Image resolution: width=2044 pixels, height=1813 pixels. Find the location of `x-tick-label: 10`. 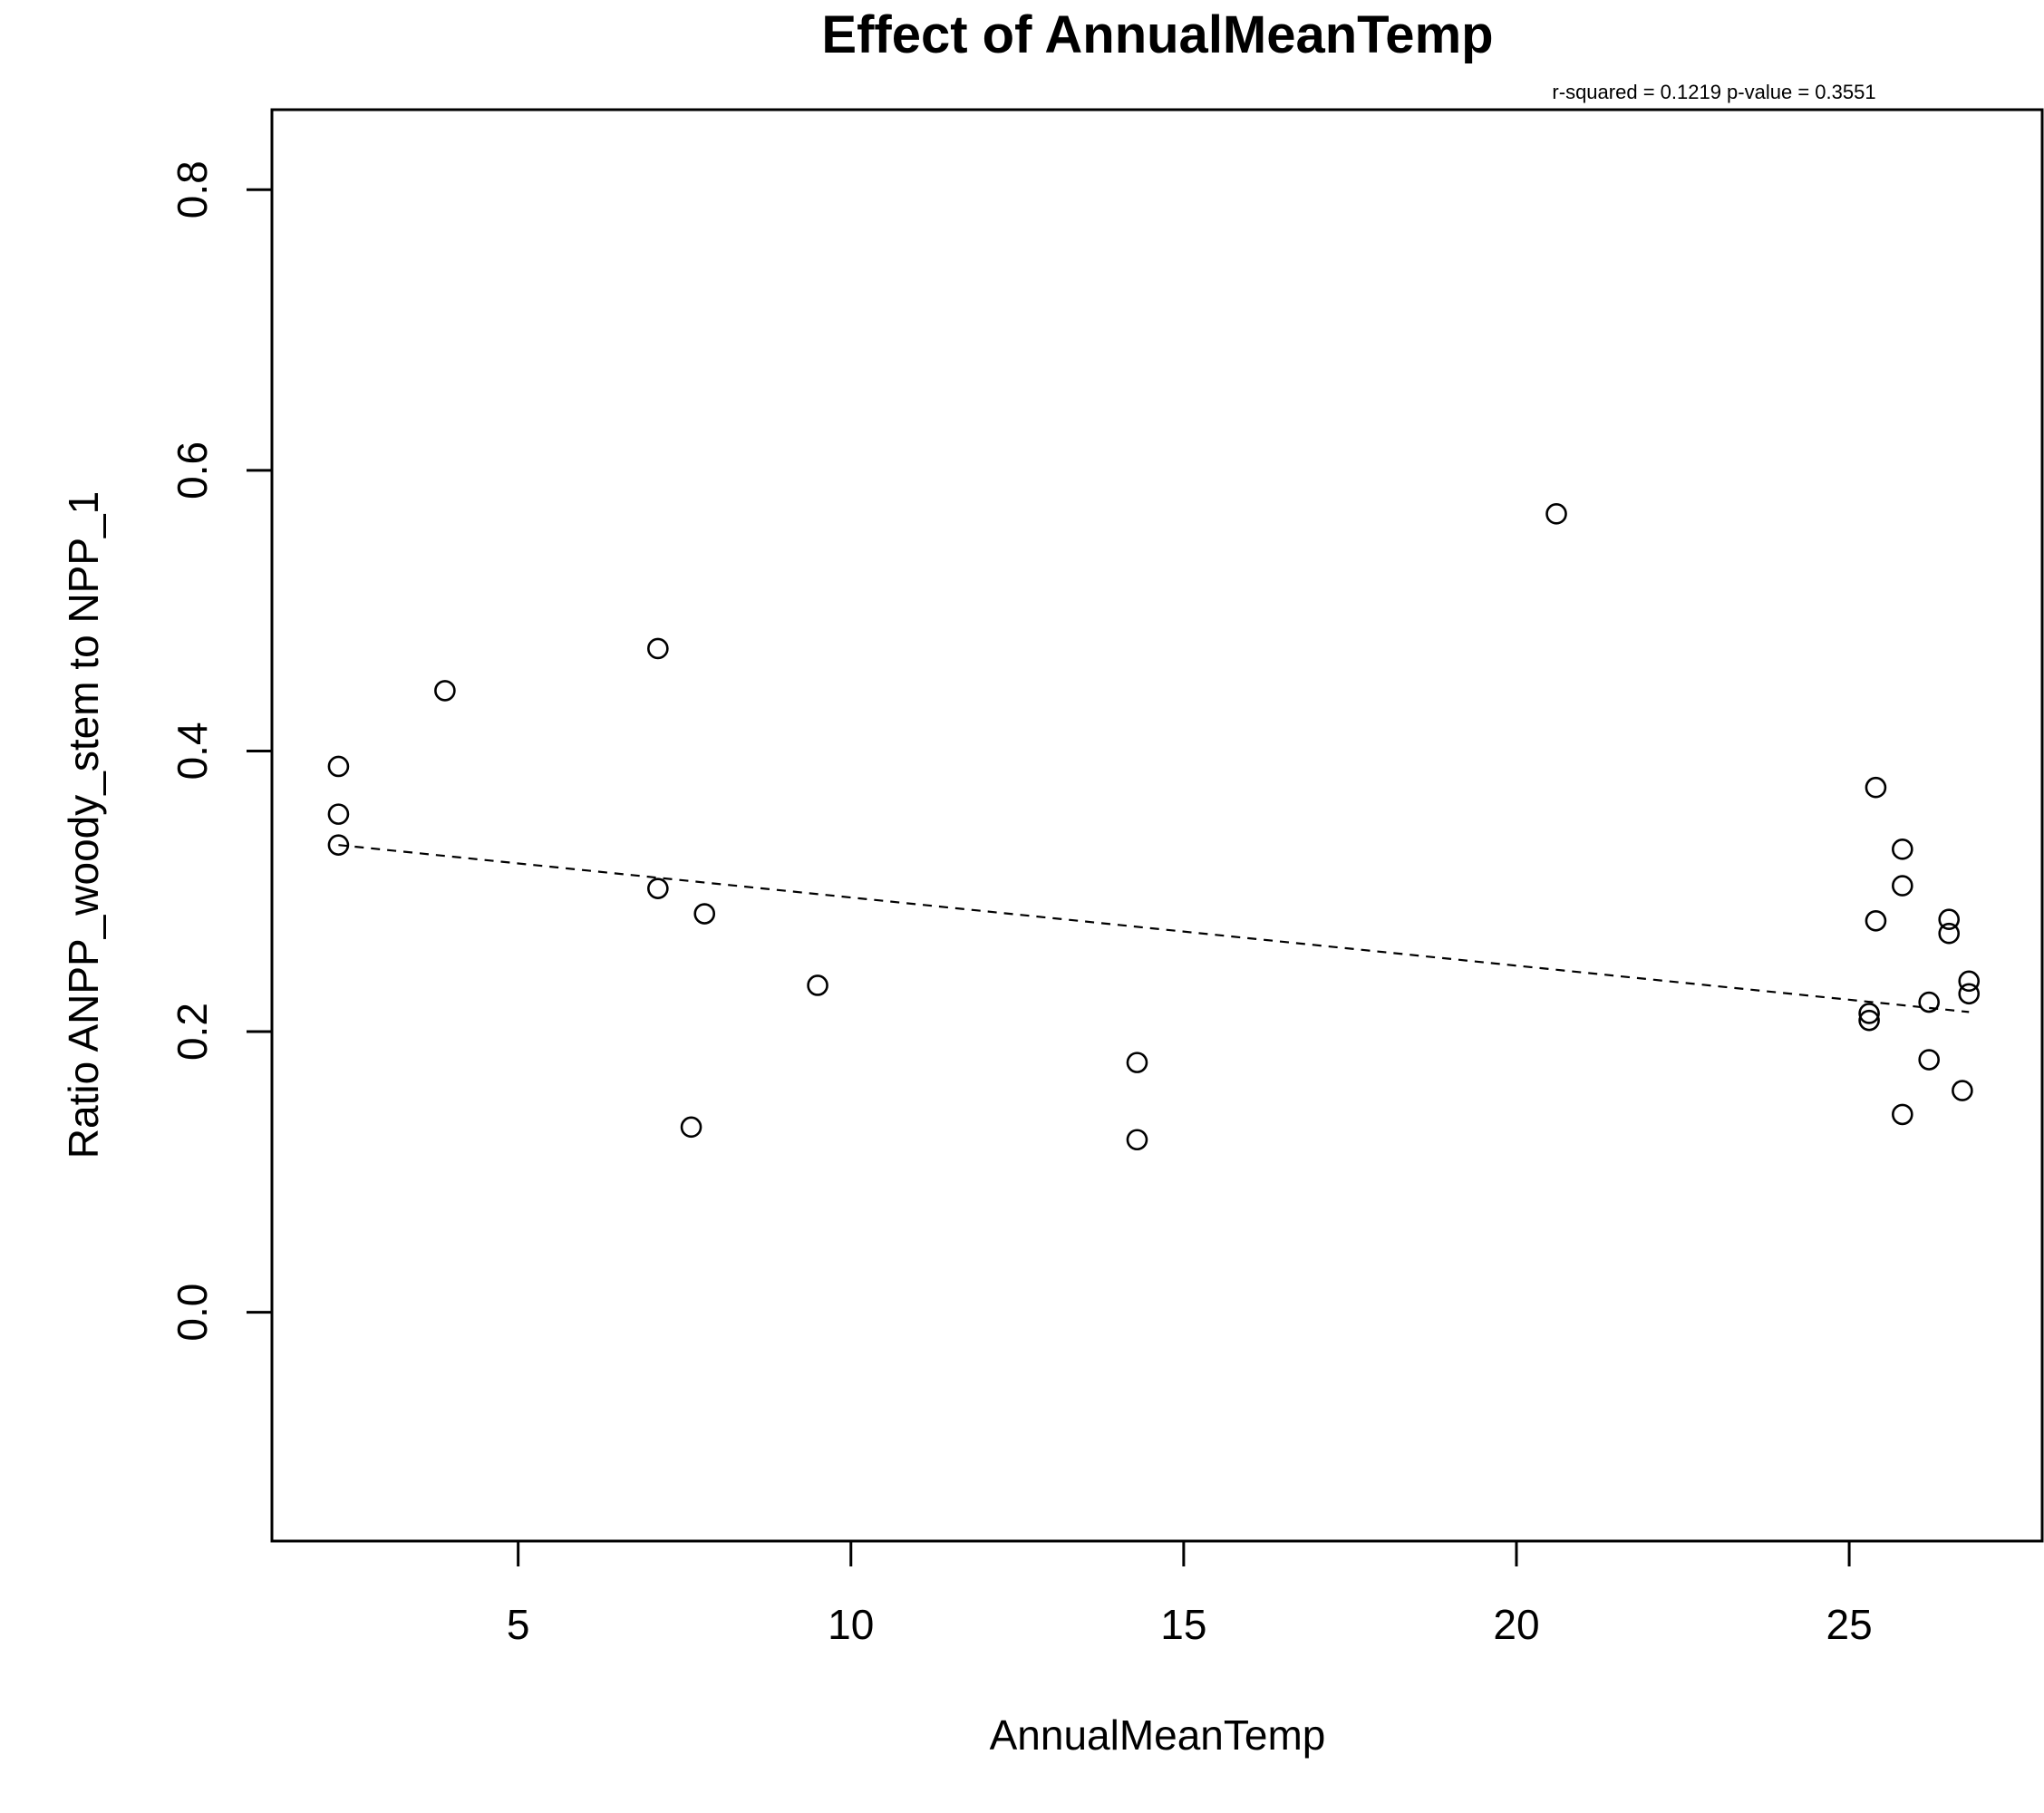

x-tick-label: 10 is located at coordinates (851, 1624).